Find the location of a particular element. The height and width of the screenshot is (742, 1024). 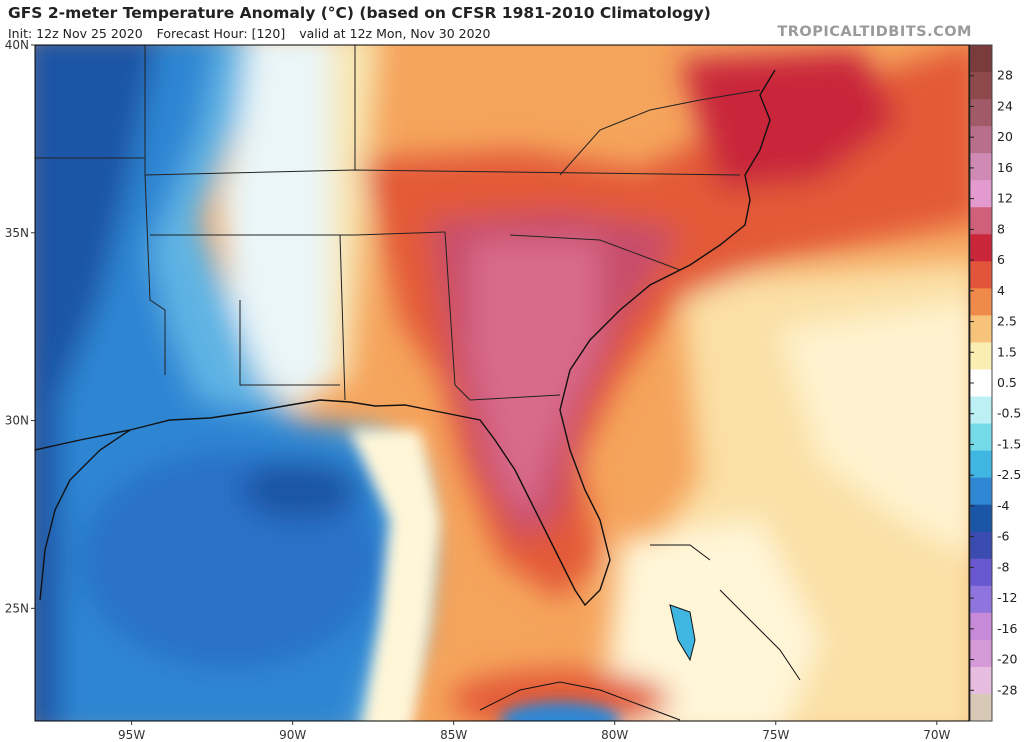

lon-label: 85W is located at coordinates (453, 735).